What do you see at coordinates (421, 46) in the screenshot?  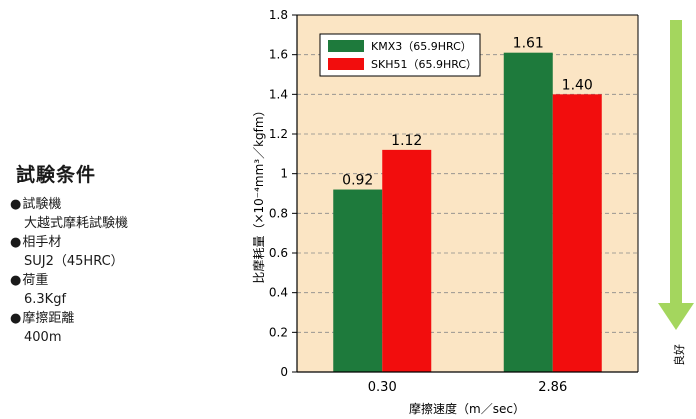 I see `legend-label: KMX3（65.9HRC）` at bounding box center [421, 46].